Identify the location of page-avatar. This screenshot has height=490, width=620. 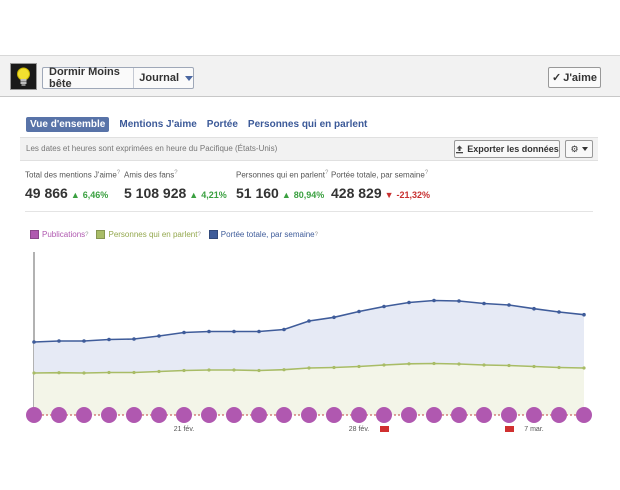
(23, 76).